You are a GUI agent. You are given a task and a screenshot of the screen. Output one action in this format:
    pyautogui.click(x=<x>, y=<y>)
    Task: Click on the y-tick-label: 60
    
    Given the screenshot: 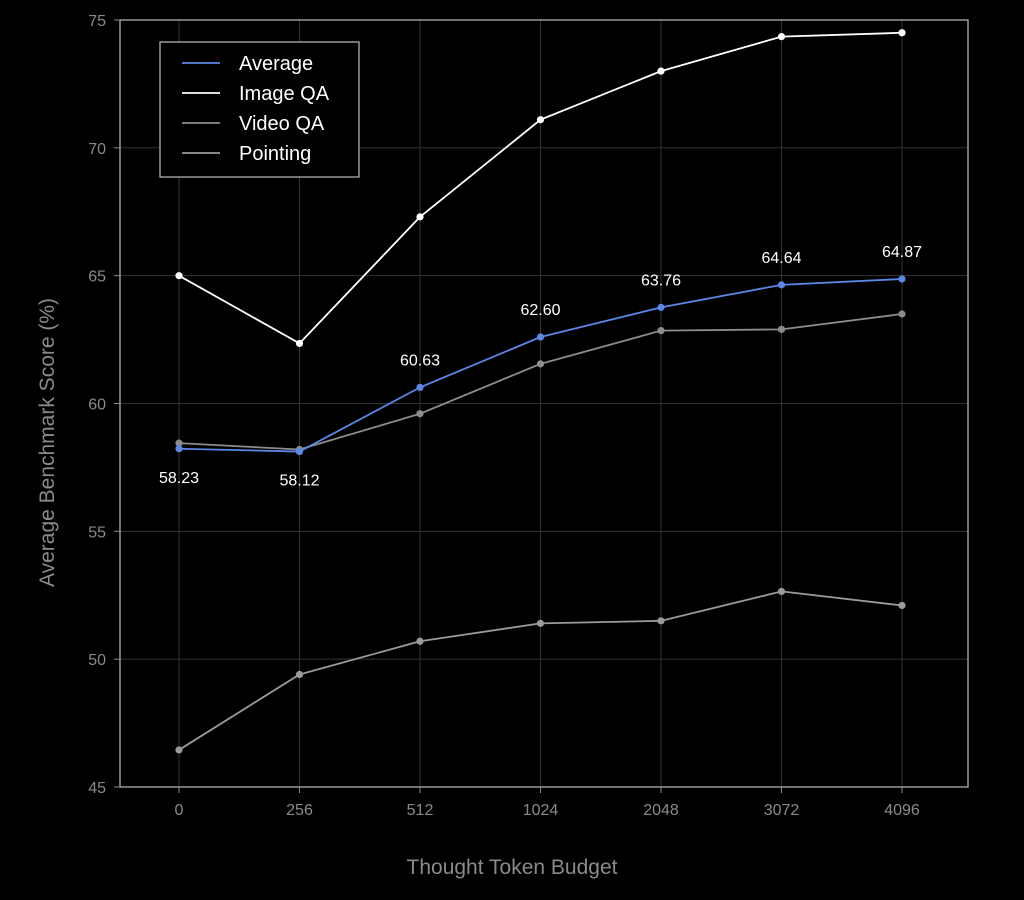 What is the action you would take?
    pyautogui.click(x=97, y=405)
    